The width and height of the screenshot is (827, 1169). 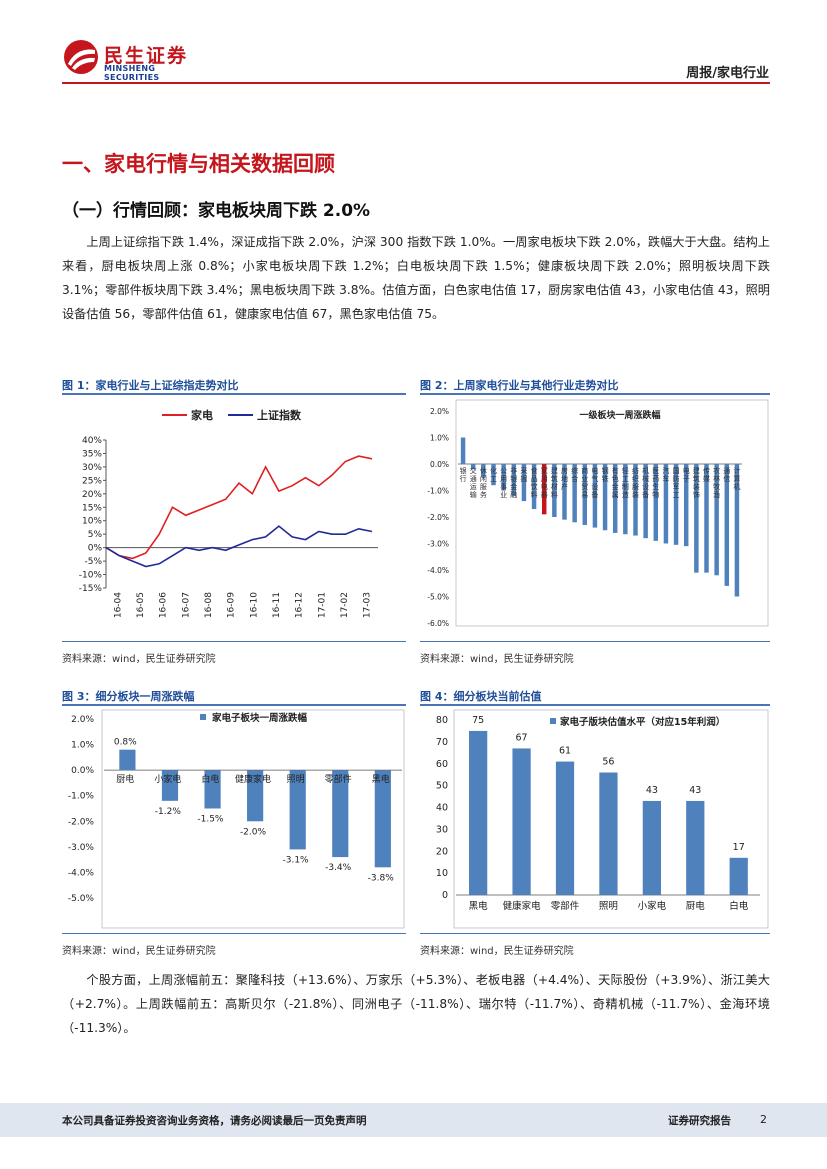 What do you see at coordinates (203, 717) in the screenshot?
I see `legend-swatch` at bounding box center [203, 717].